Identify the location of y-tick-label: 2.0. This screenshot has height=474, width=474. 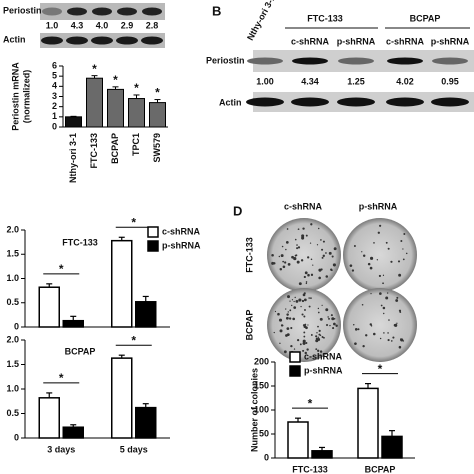
(12, 229).